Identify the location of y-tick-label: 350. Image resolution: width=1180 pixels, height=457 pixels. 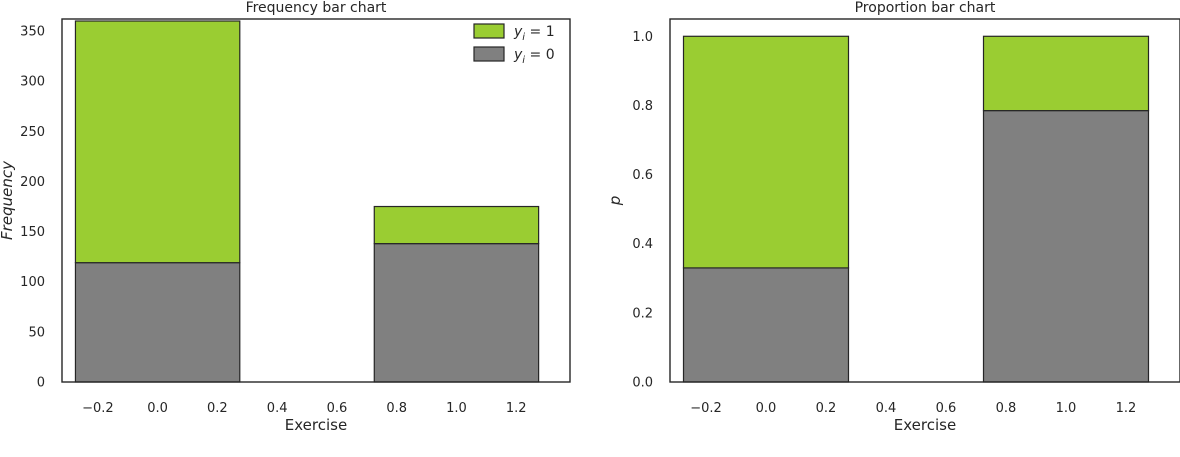
(32, 32).